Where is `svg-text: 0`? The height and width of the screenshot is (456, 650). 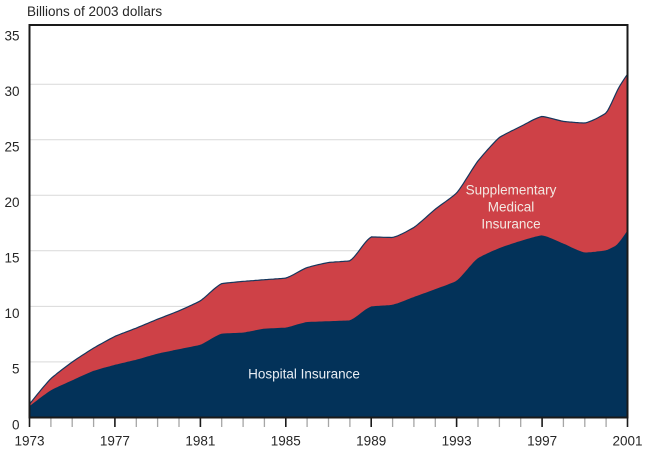
svg-text: 0 is located at coordinates (16, 424).